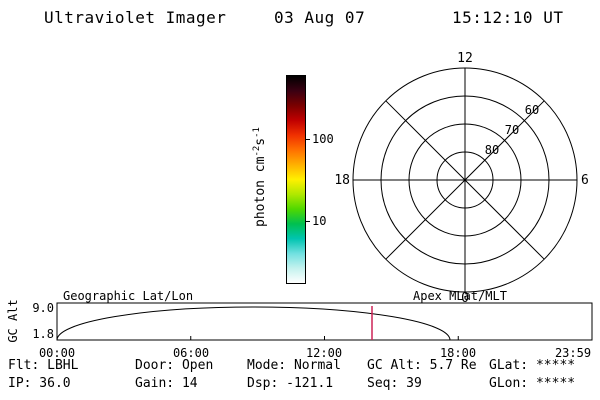 The width and height of the screenshot is (600, 400). Describe the element at coordinates (191, 353) in the screenshot. I see `x-tick-label-0600: 06:00` at that location.